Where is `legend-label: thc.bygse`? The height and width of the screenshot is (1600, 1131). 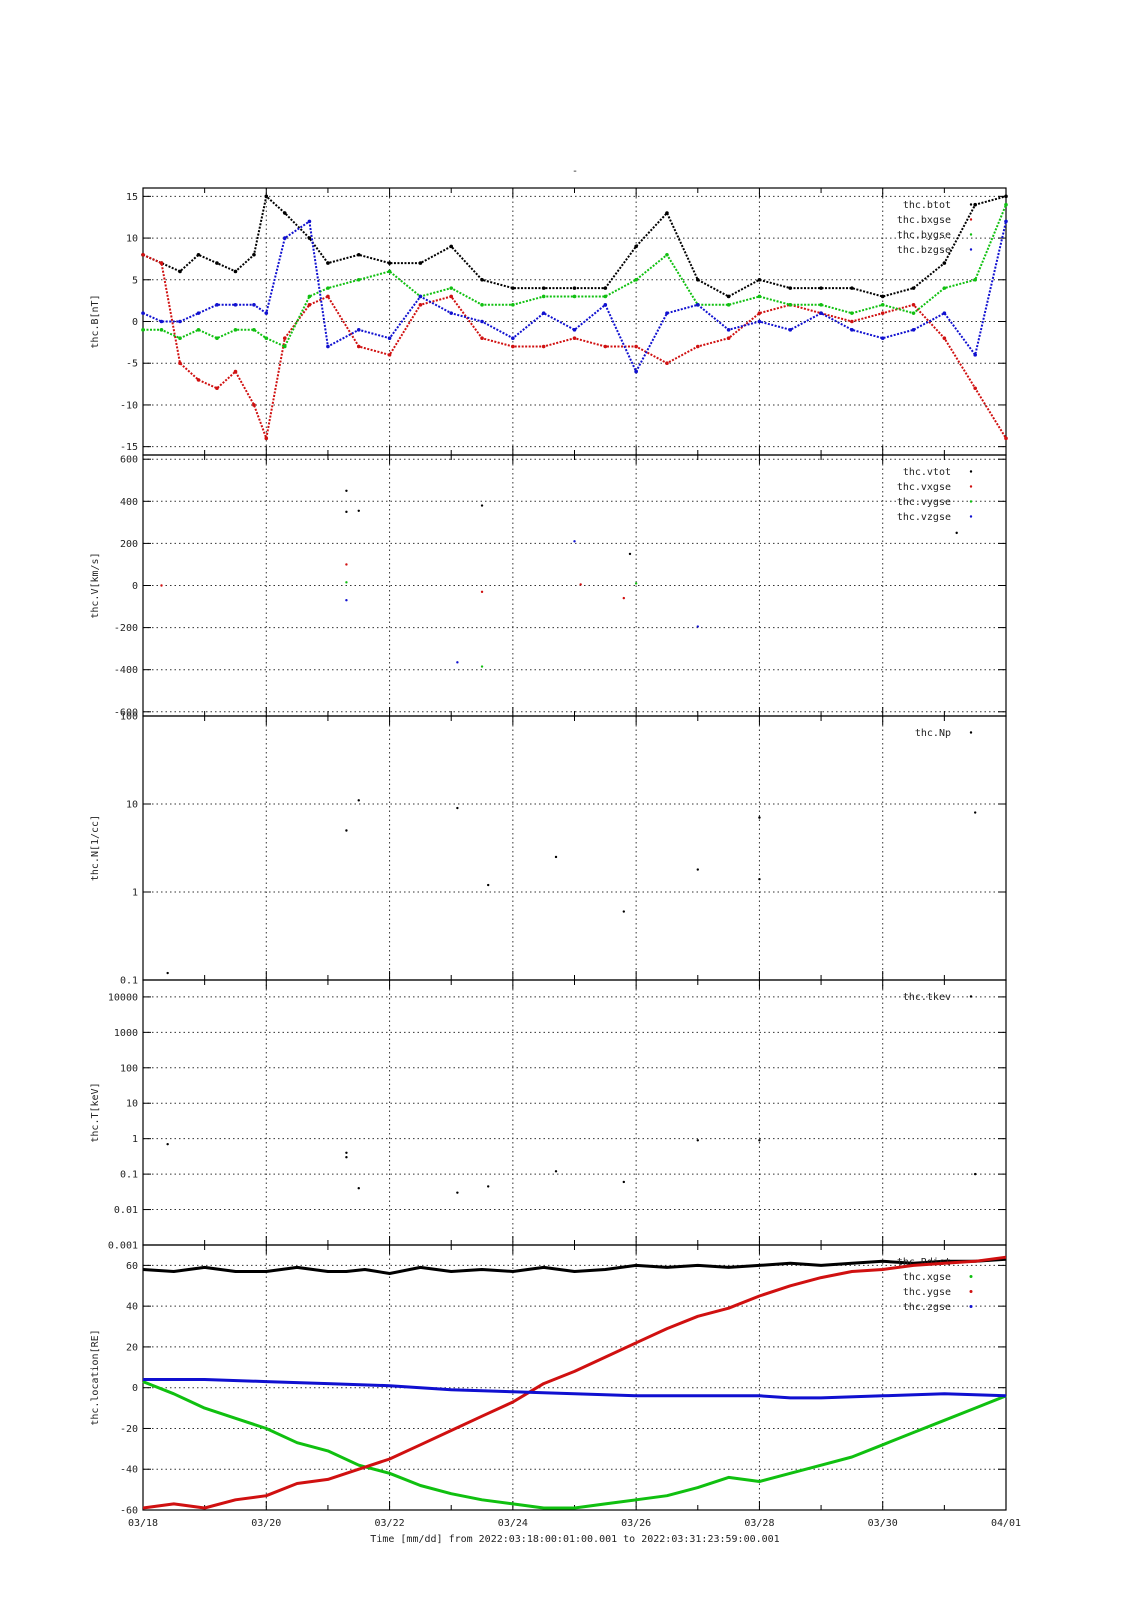 legend-label: thc.bygse is located at coordinates (924, 235).